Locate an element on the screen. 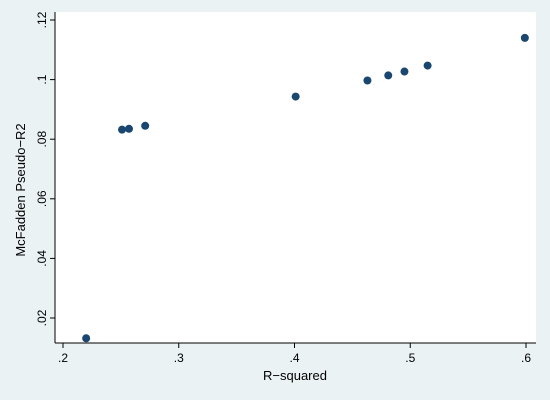  y-axis-title: McFadden Pseudo−R2 is located at coordinates (20, 189).